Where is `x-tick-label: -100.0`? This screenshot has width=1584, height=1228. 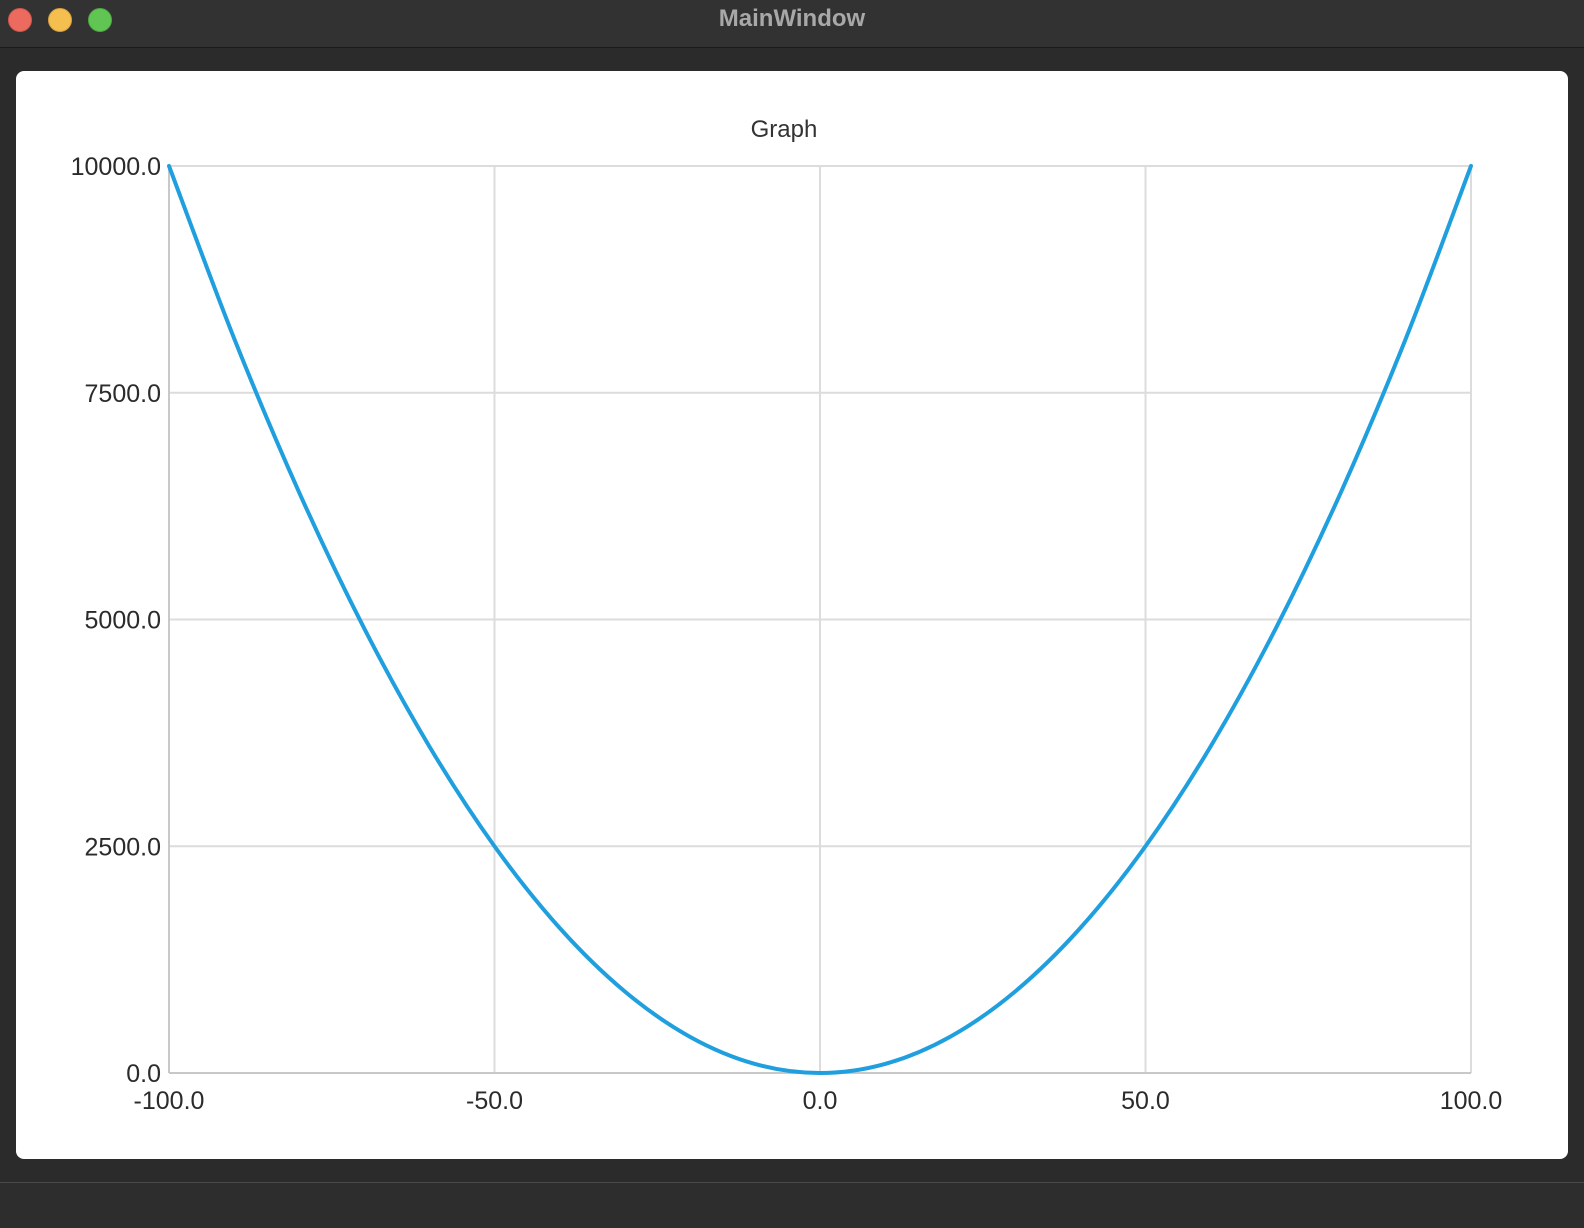 x-tick-label: -100.0 is located at coordinates (169, 1101).